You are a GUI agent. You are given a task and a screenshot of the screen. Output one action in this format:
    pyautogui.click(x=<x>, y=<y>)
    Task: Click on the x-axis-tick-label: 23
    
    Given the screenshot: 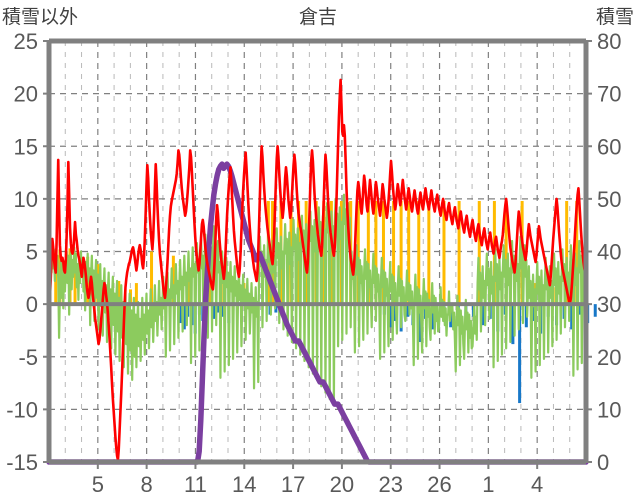 What is the action you would take?
    pyautogui.click(x=390, y=484)
    